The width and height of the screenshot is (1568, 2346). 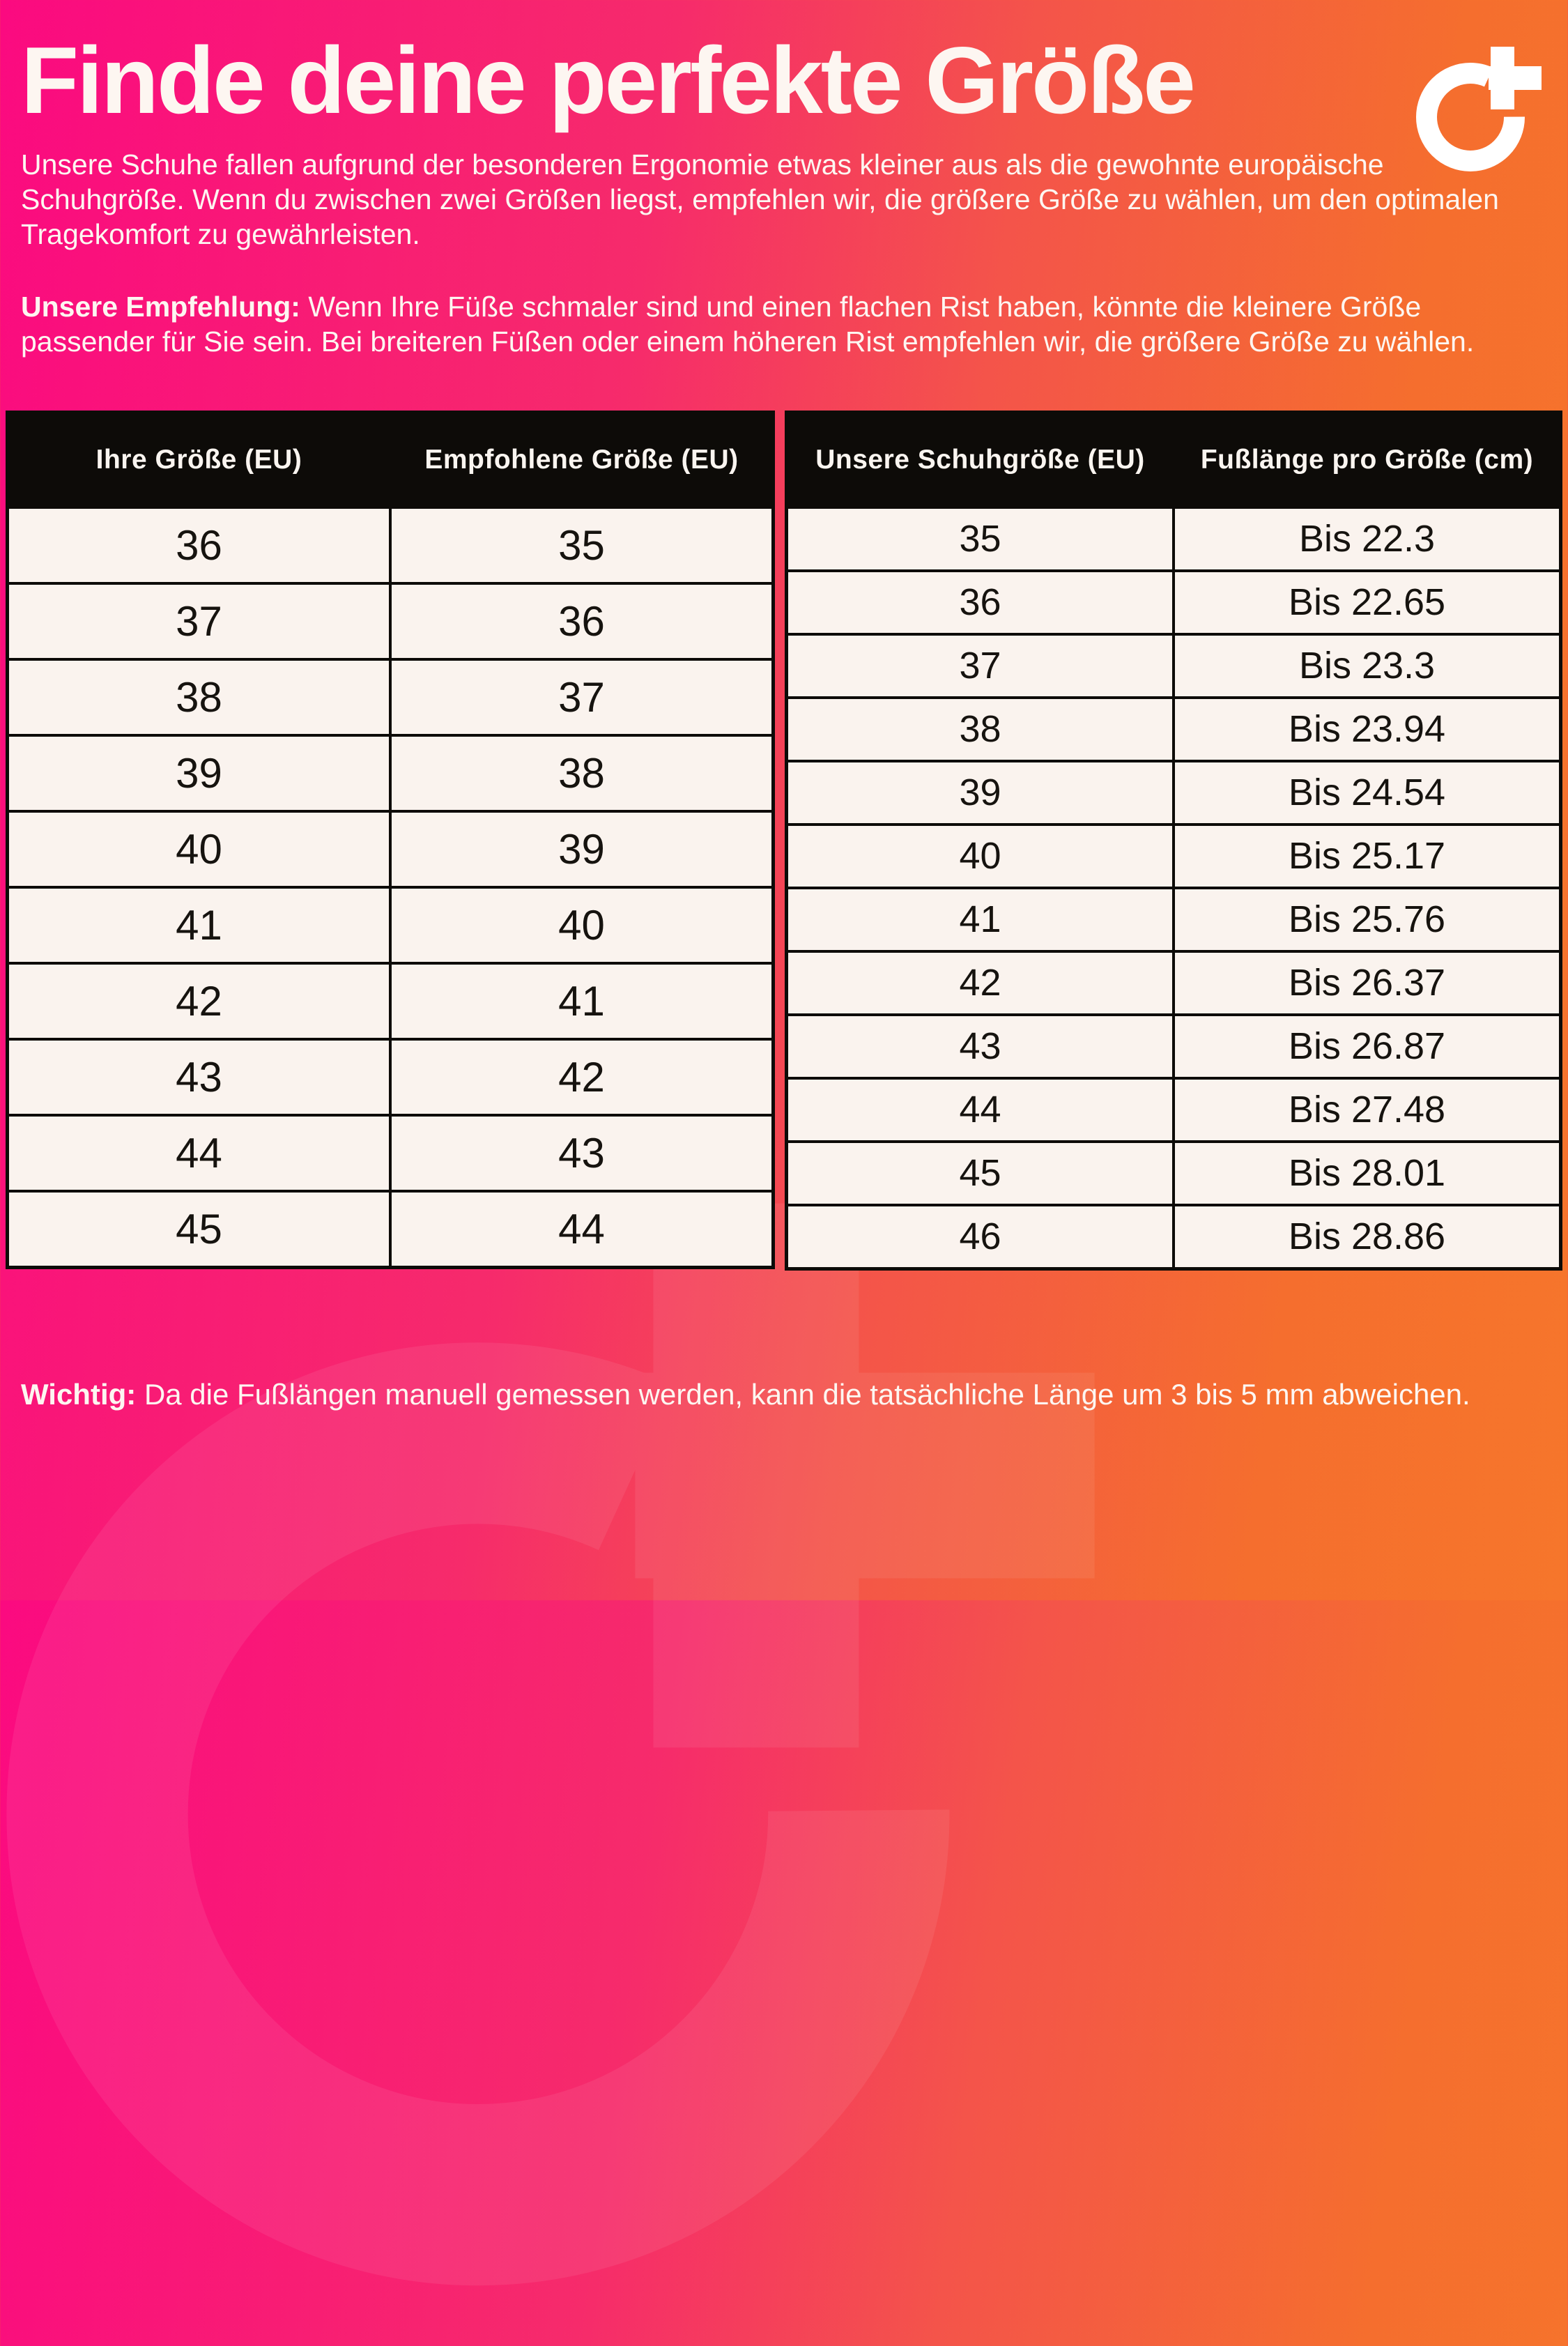 What do you see at coordinates (1367, 919) in the screenshot?
I see `table-cell: Bis 25.76` at bounding box center [1367, 919].